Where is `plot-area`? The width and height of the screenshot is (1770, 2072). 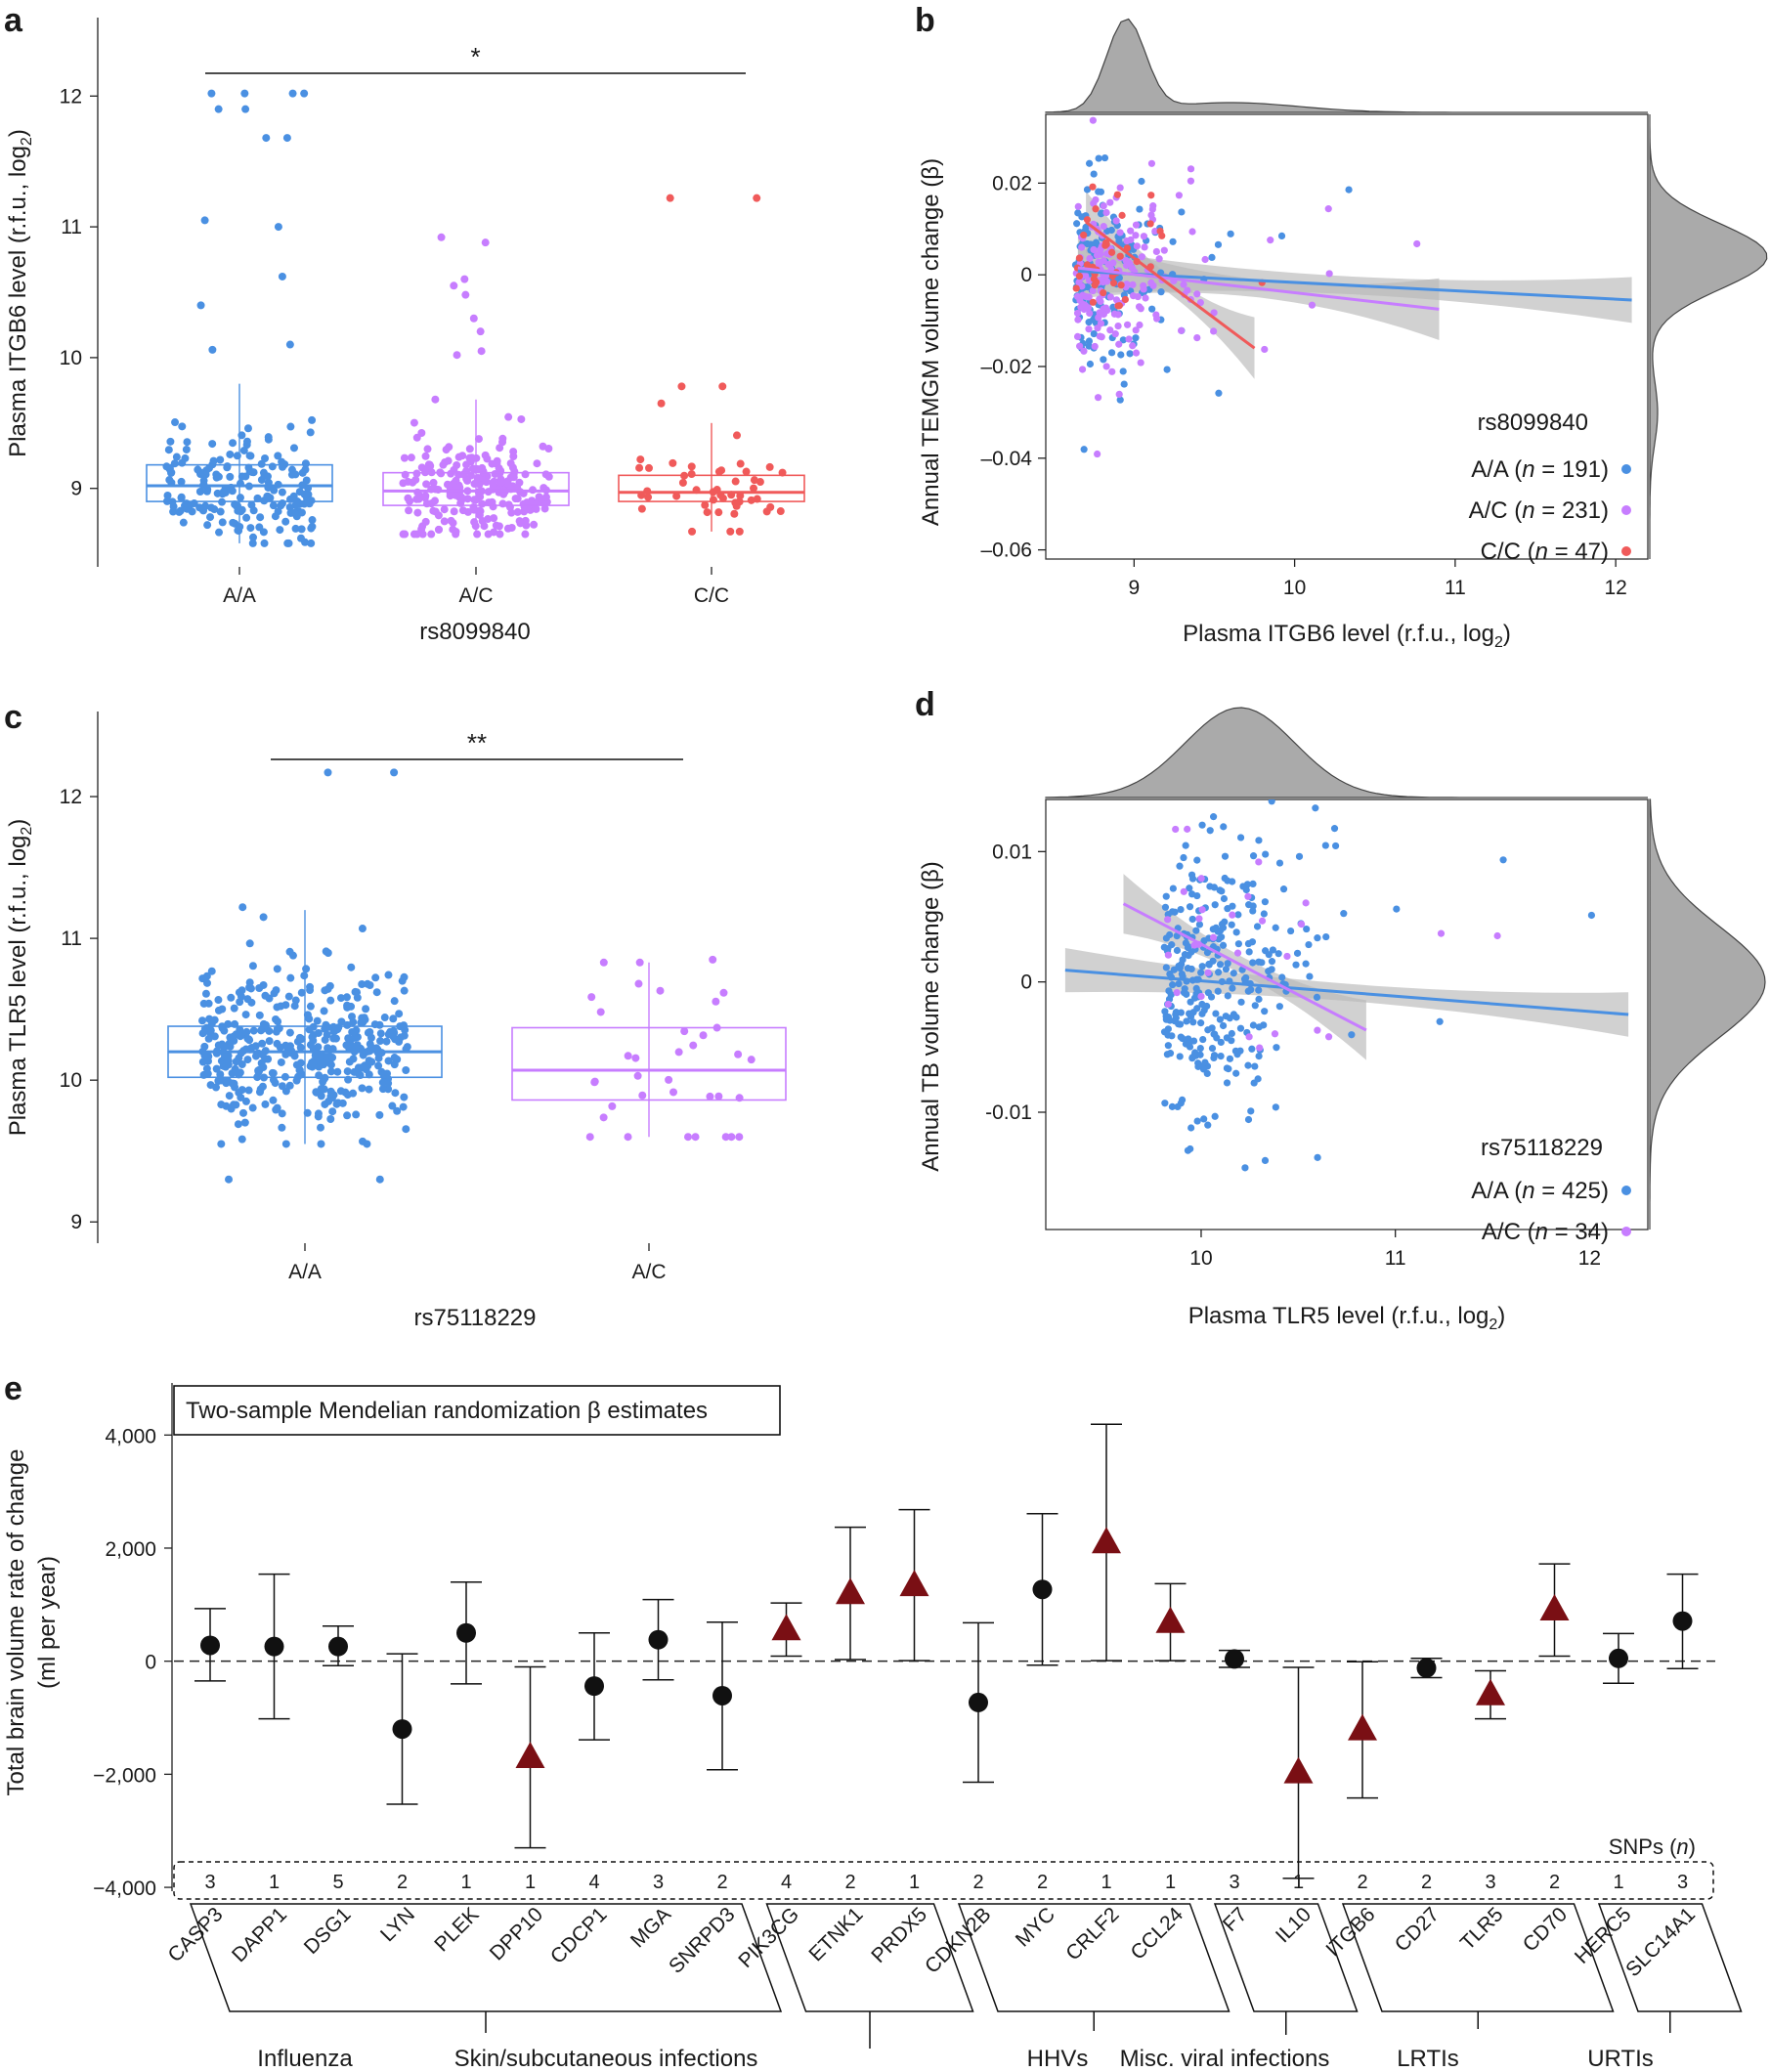
plot-area is located at coordinates (1351, 287).